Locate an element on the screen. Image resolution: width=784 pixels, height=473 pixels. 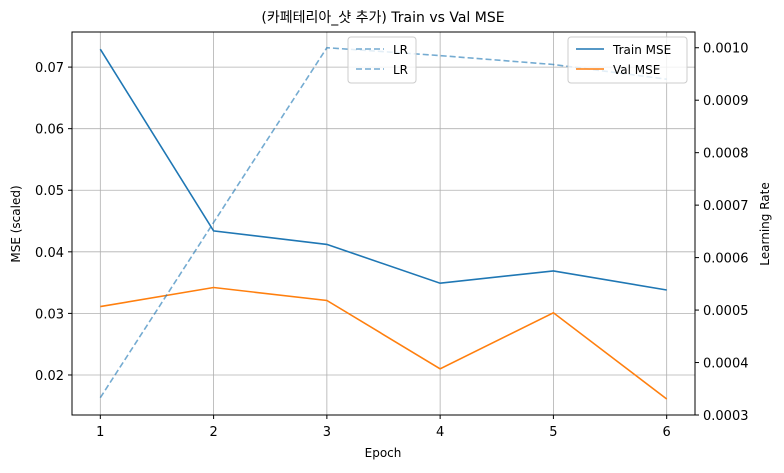
y-tick-label: 0.05 is located at coordinates (49, 191).